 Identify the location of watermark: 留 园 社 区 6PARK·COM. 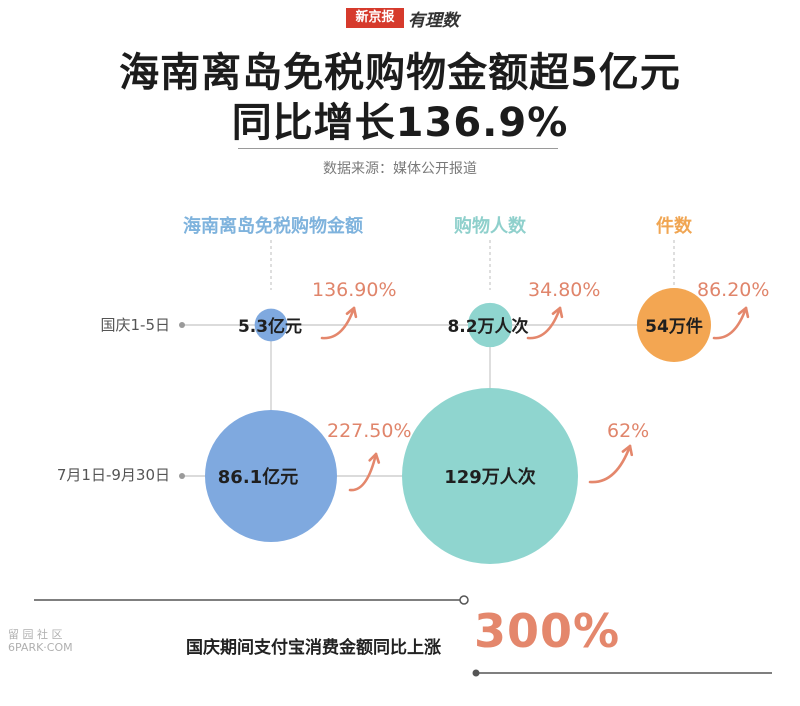
(40, 641).